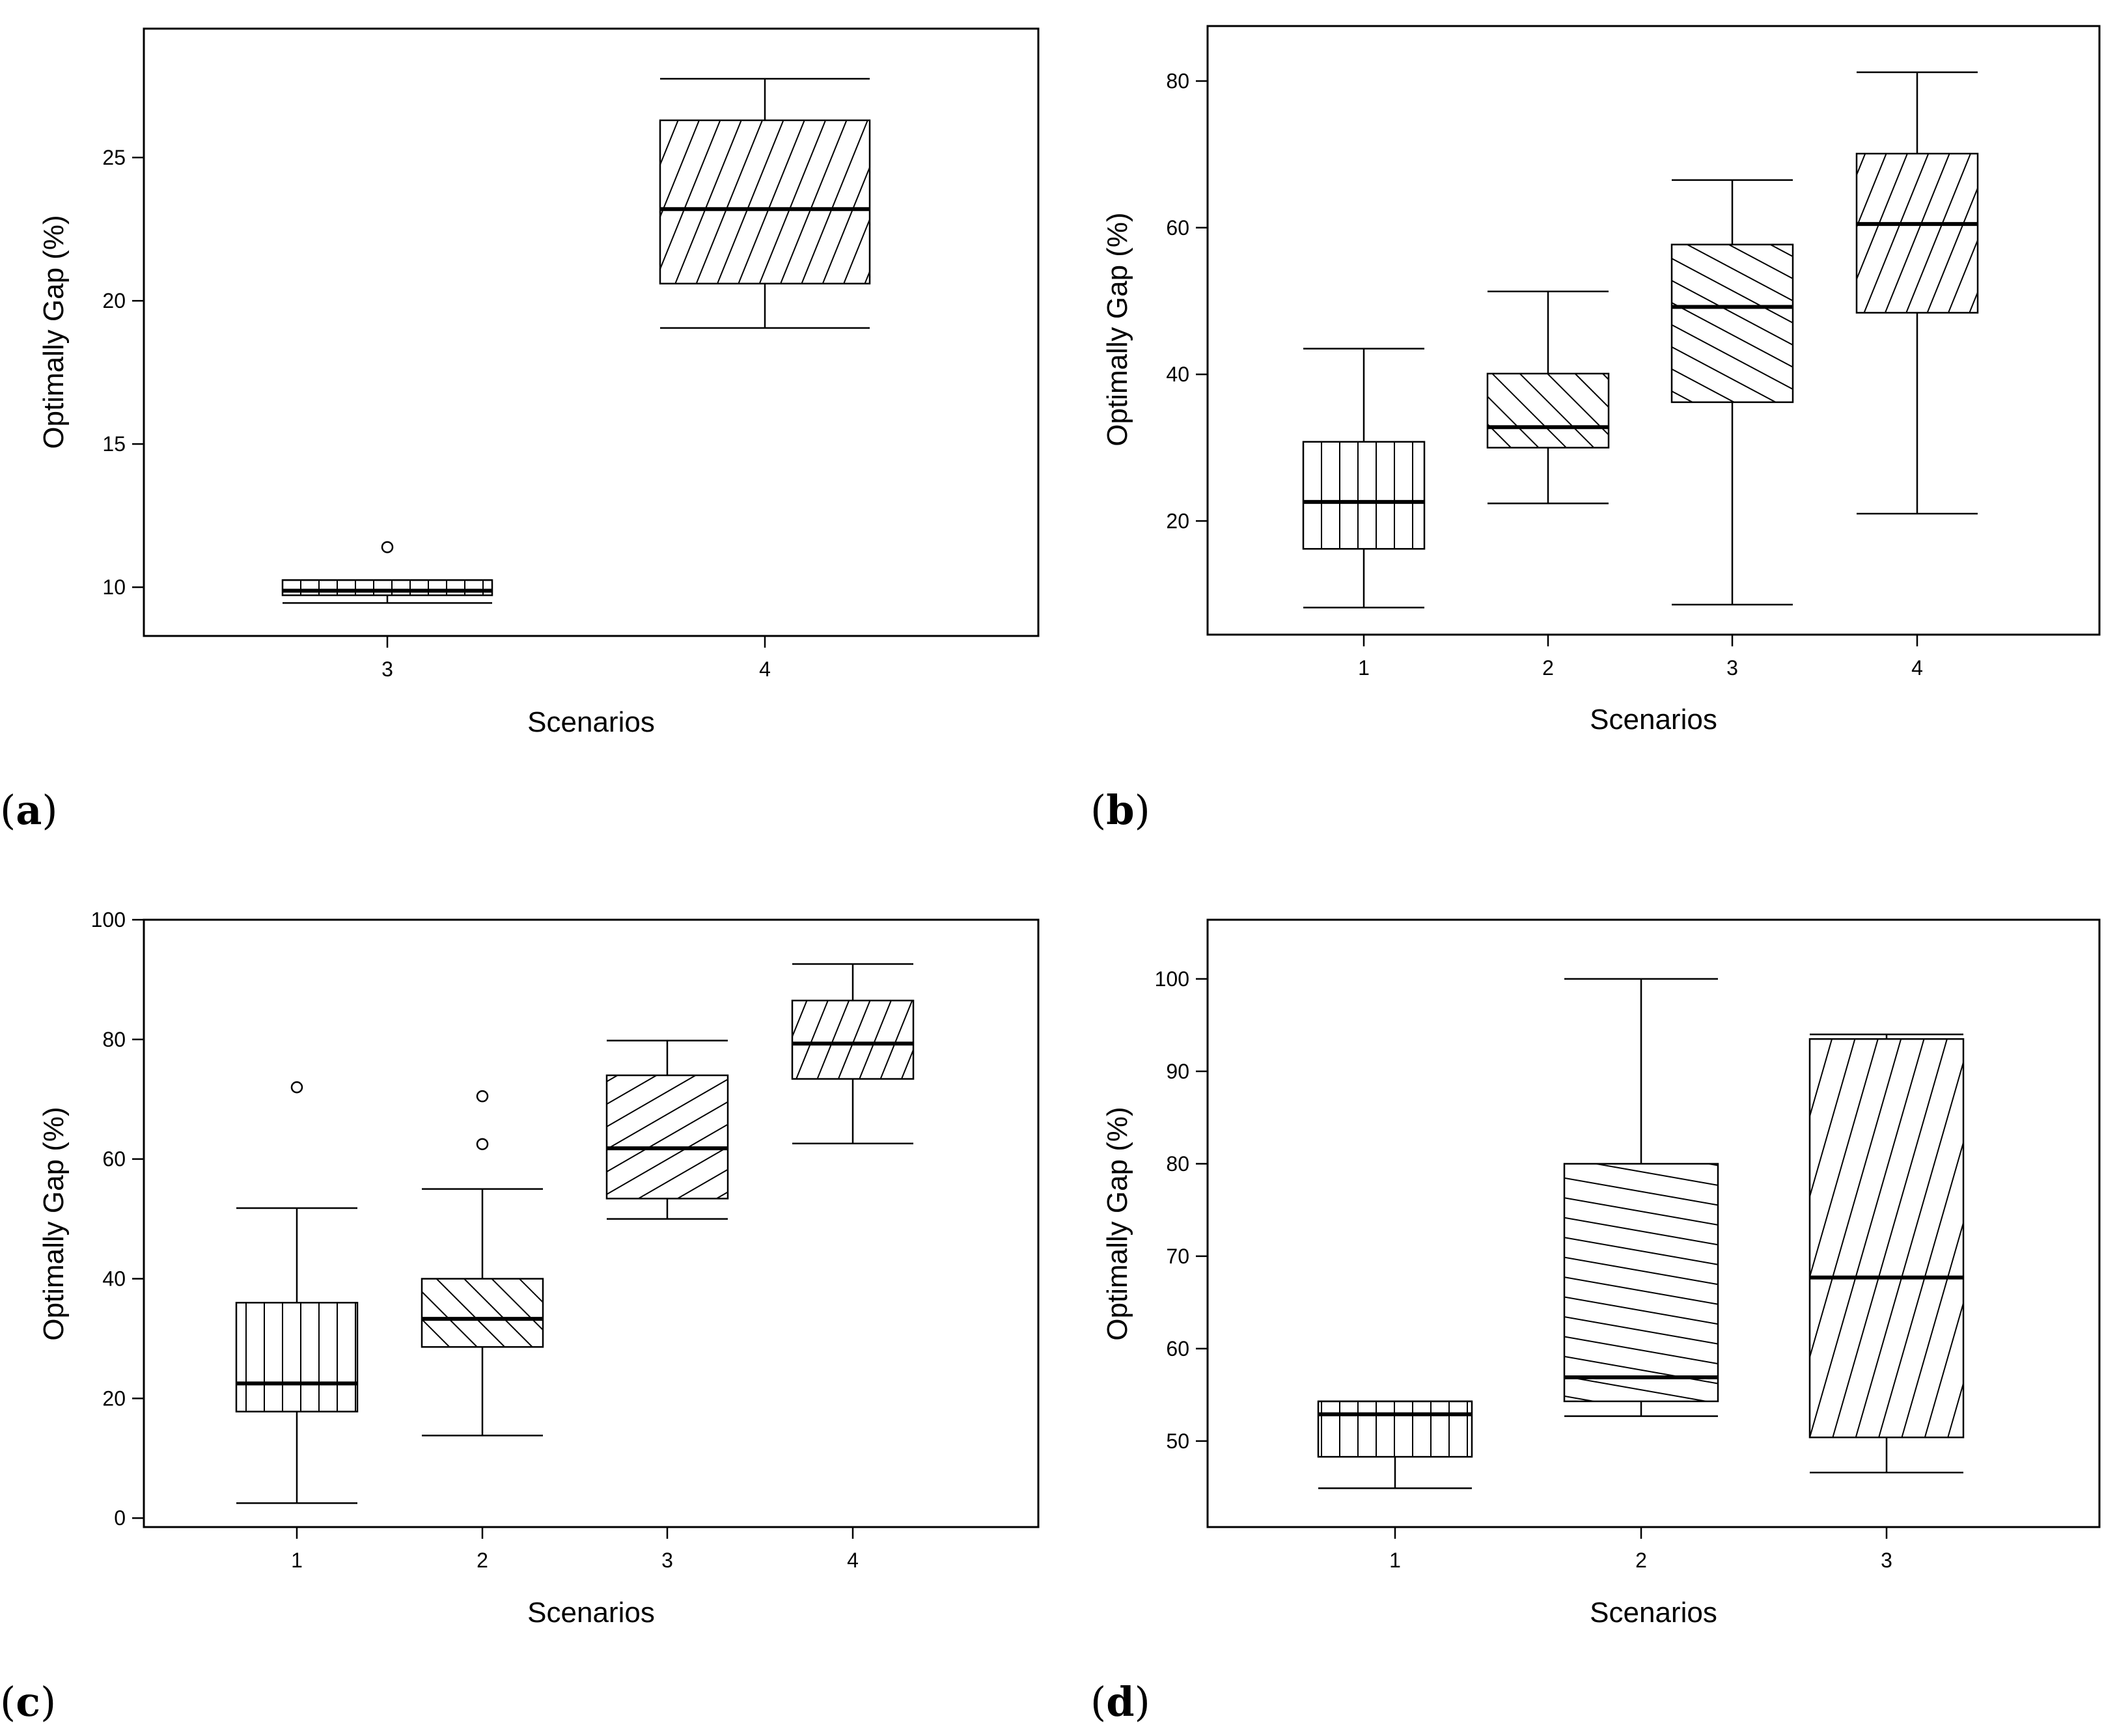  I want to click on panel-letter: c, so click(28, 1702).